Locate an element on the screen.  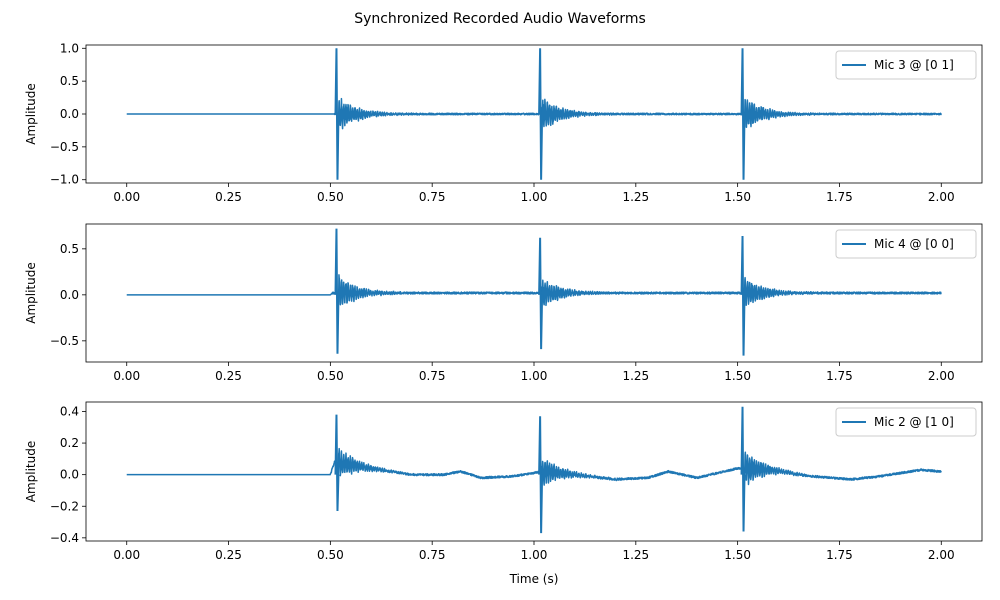
figure-title: Synchronized Recorded Audio Waveforms is located at coordinates (500, 19).